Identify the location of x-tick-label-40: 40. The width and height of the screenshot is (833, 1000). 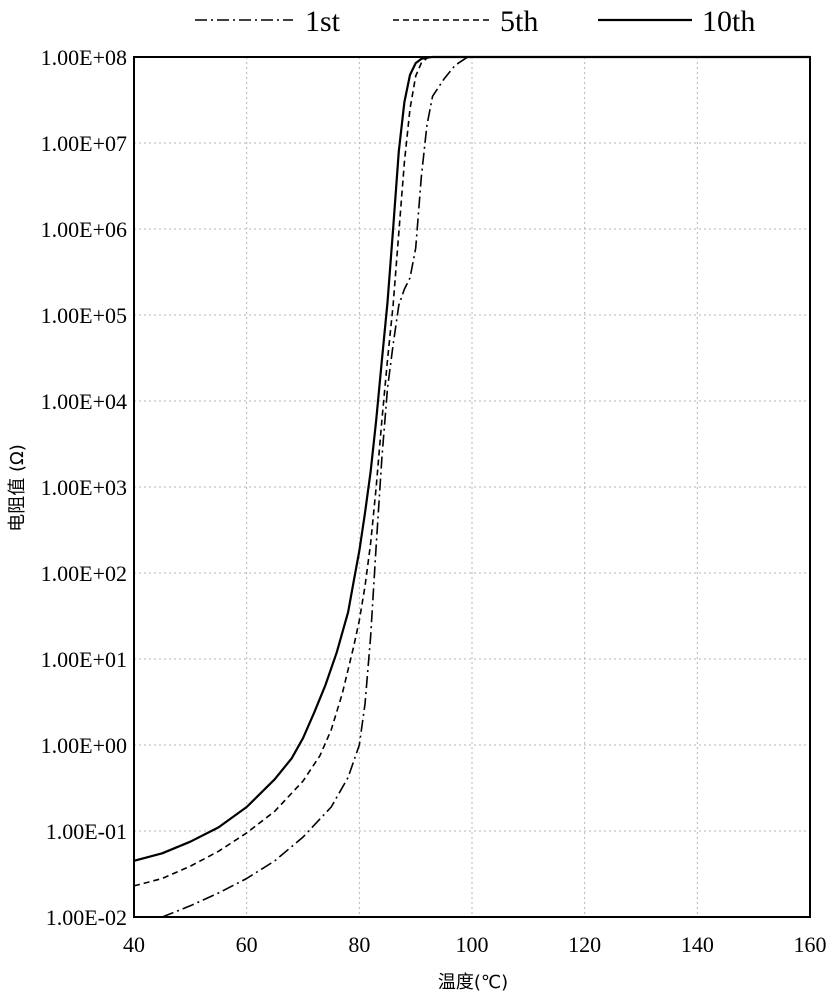
(134, 944).